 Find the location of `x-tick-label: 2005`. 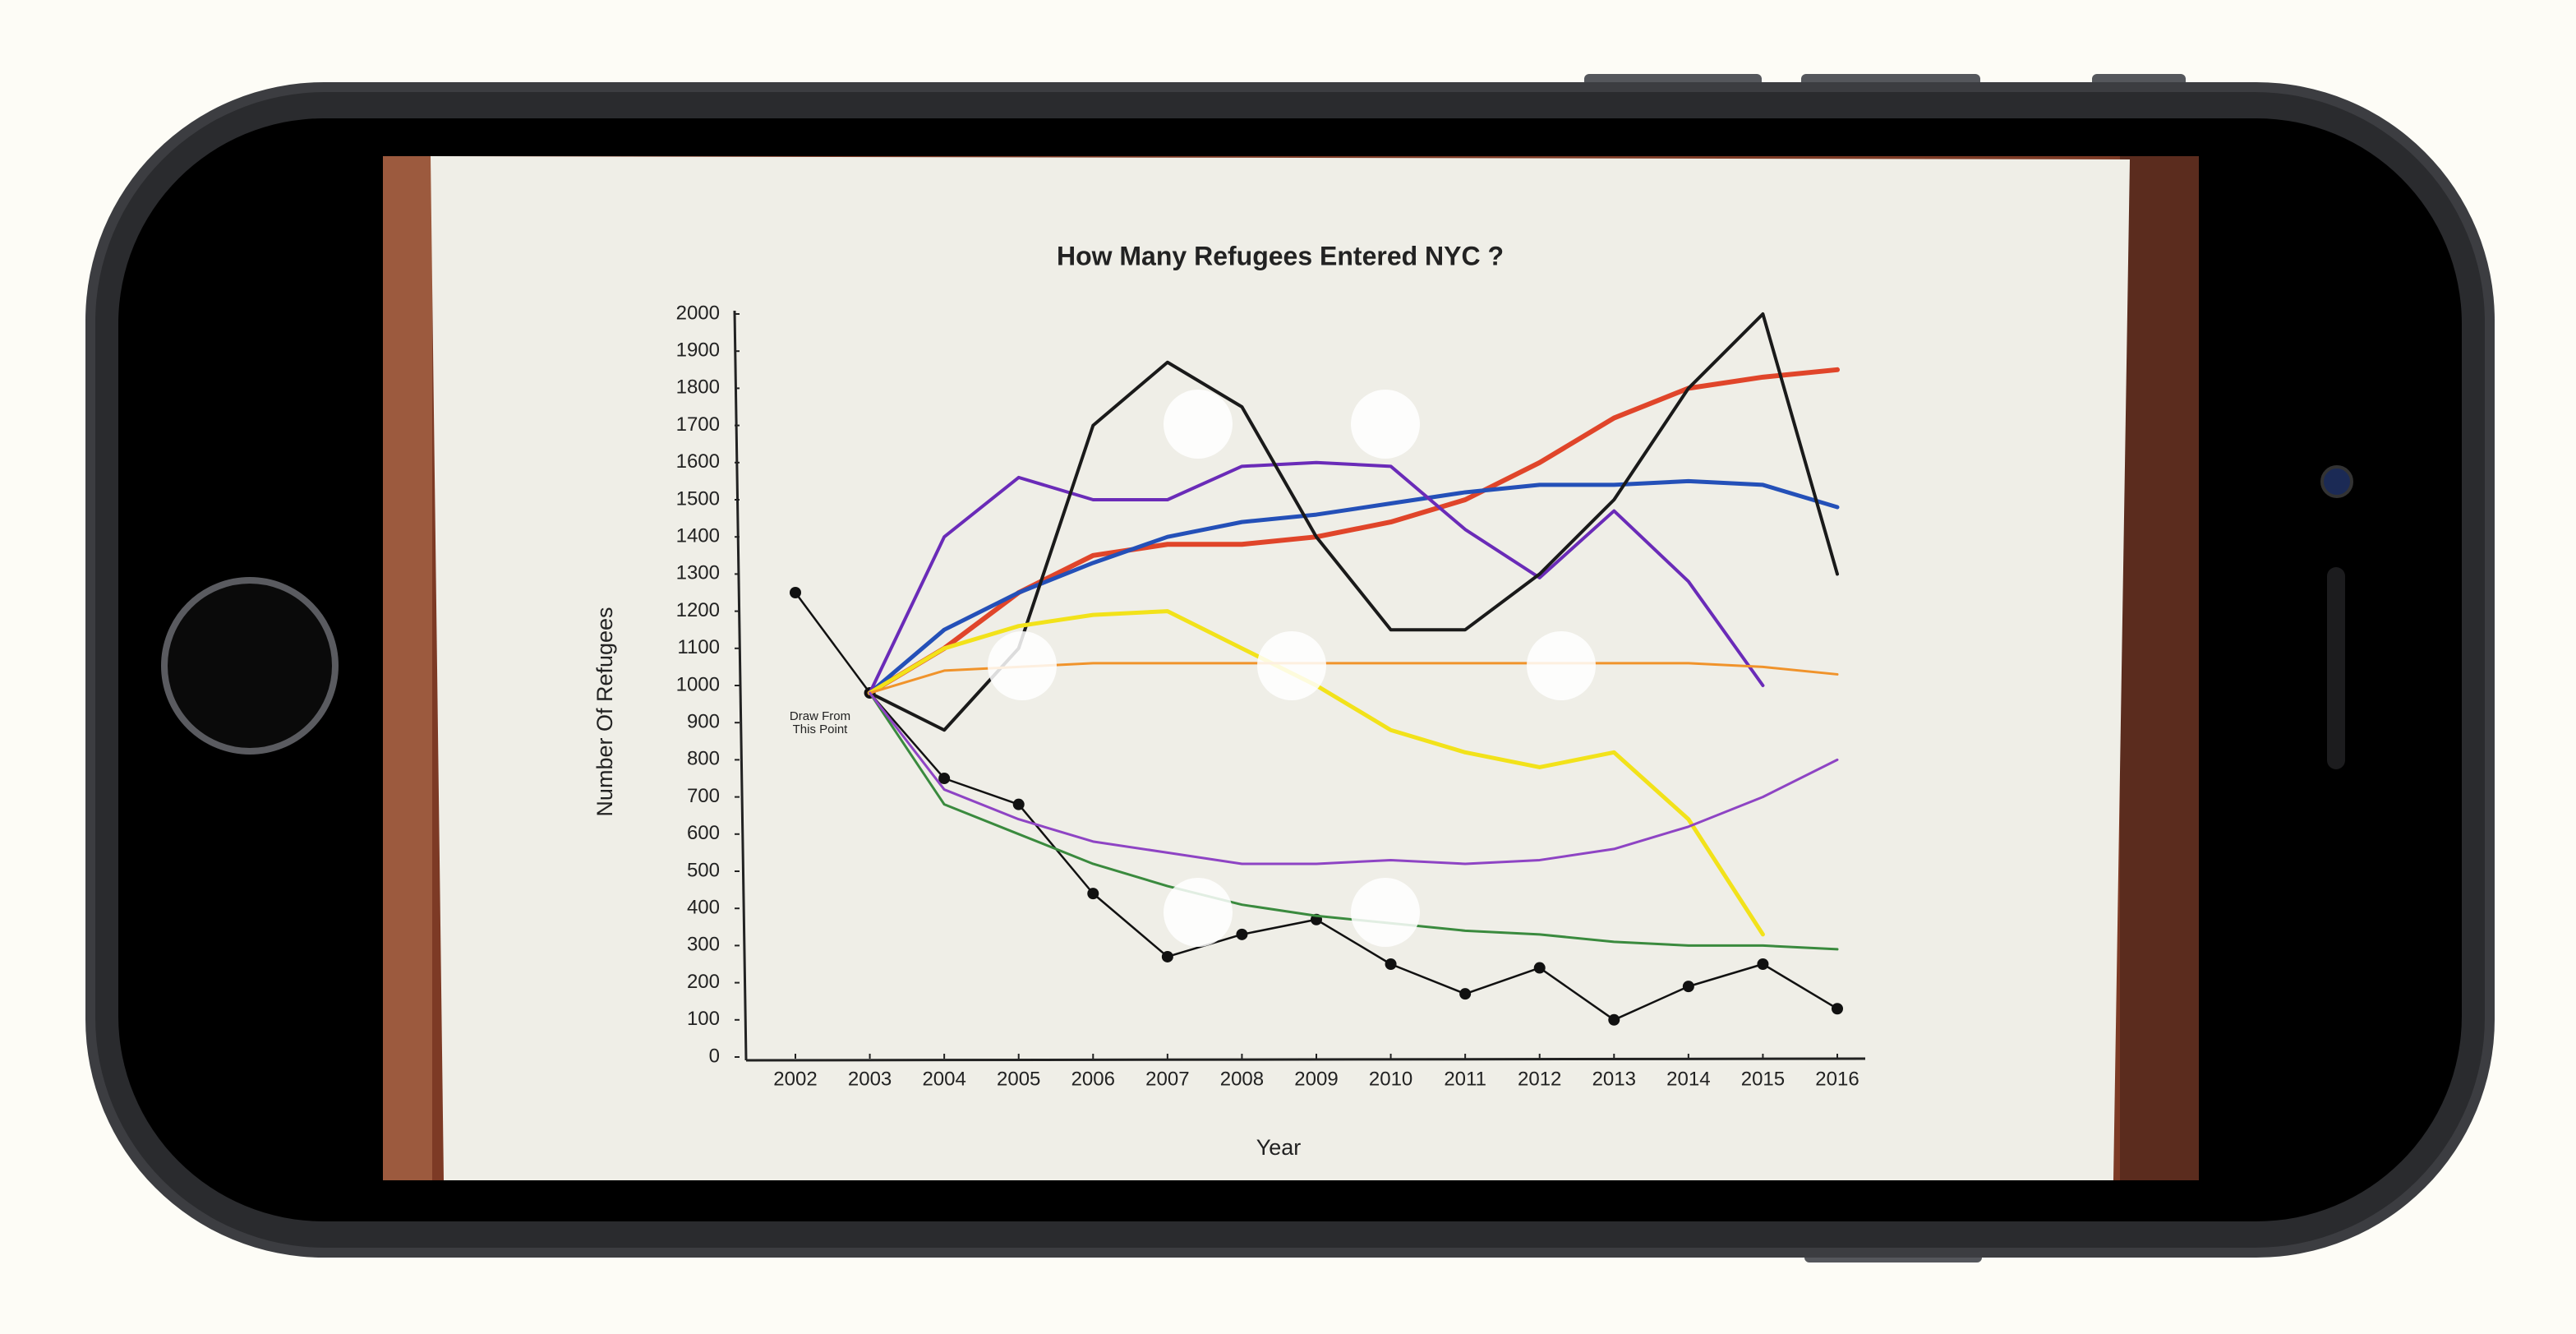

x-tick-label: 2005 is located at coordinates (1018, 1079).